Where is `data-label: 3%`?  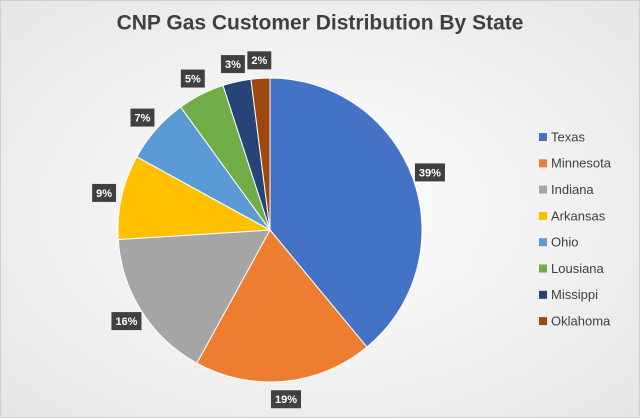 data-label: 3% is located at coordinates (233, 65).